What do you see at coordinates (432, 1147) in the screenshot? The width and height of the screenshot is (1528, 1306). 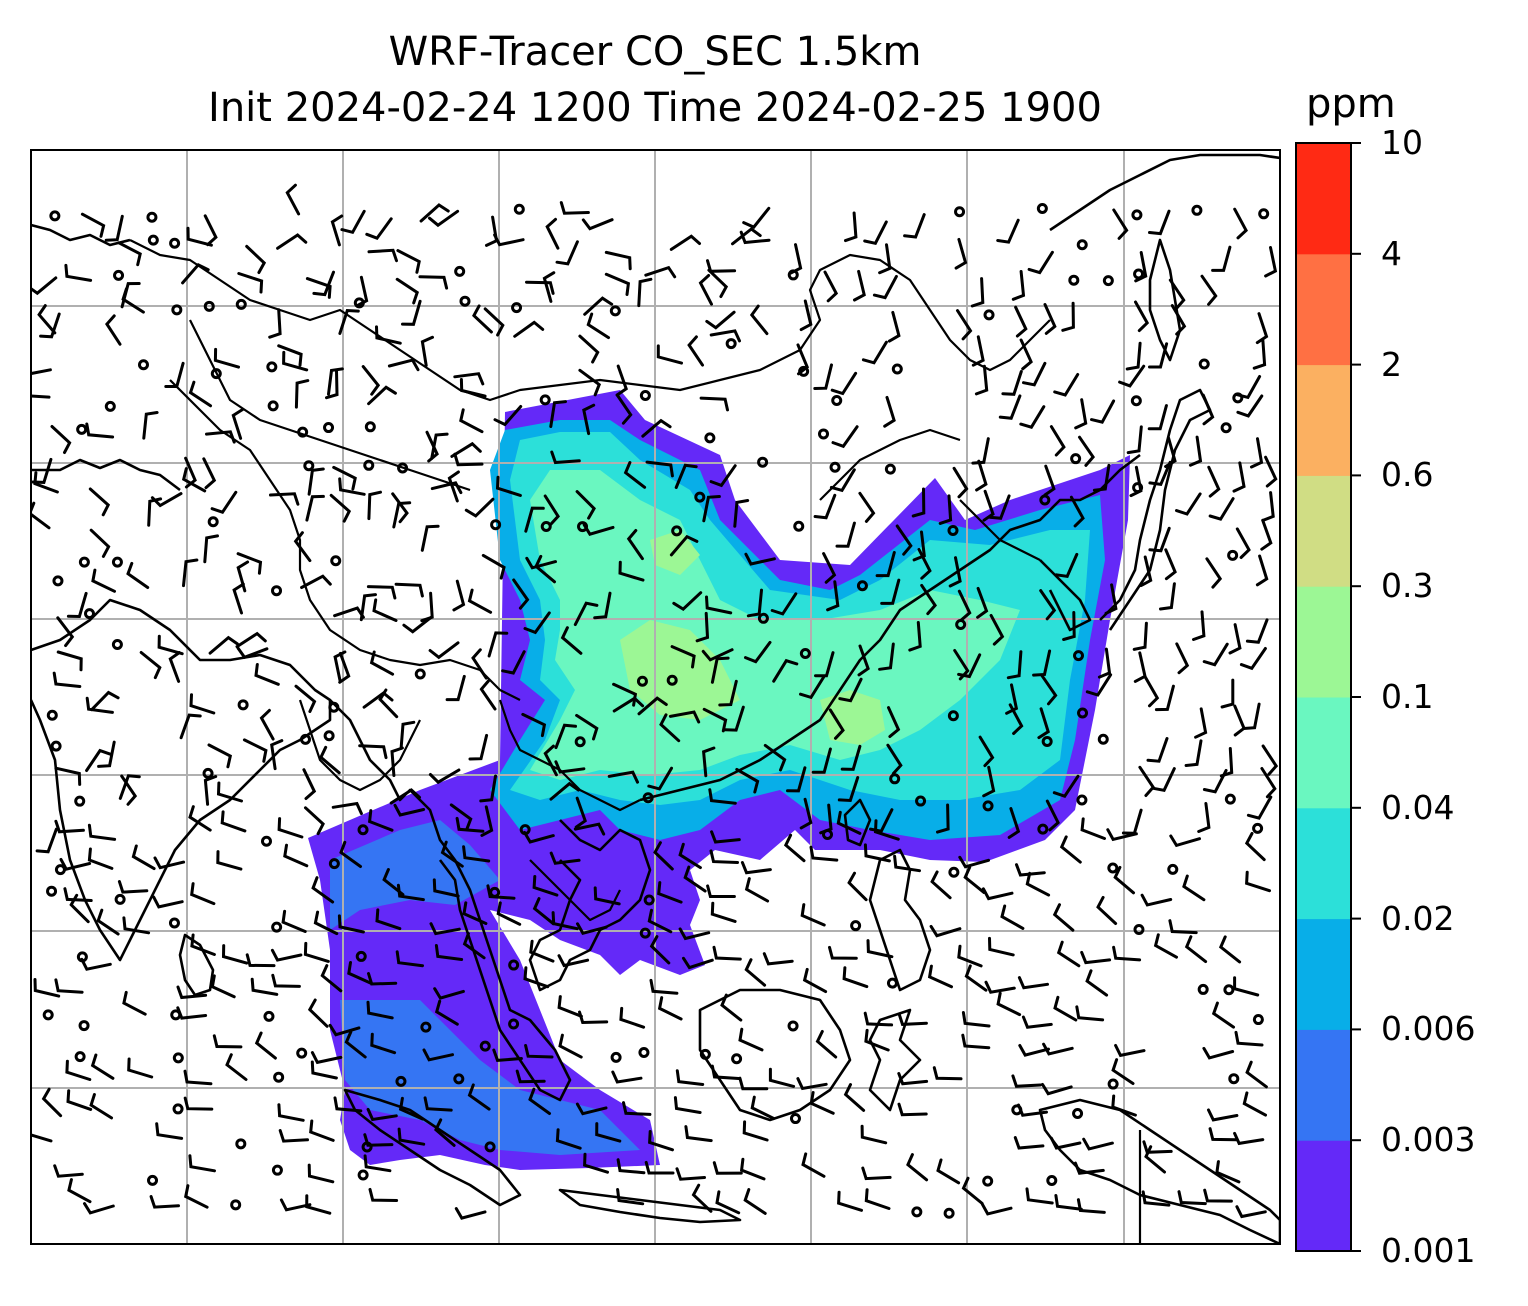 I see `coastline-sumatra` at bounding box center [432, 1147].